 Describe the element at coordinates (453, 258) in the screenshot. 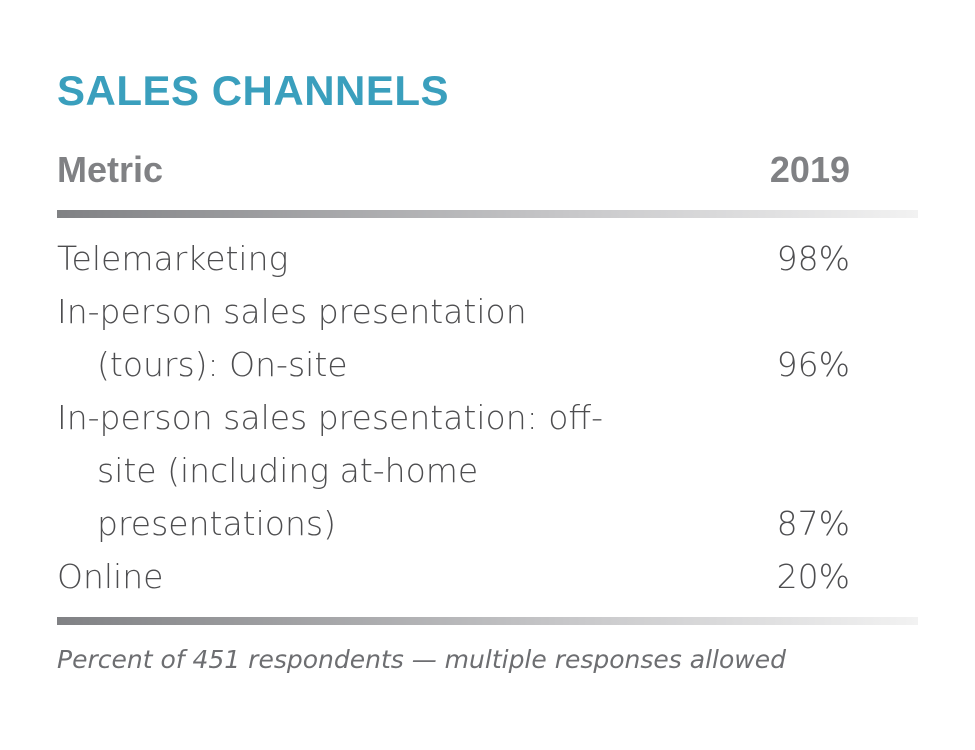

I see `table-row: Telemarketing 98%` at that location.